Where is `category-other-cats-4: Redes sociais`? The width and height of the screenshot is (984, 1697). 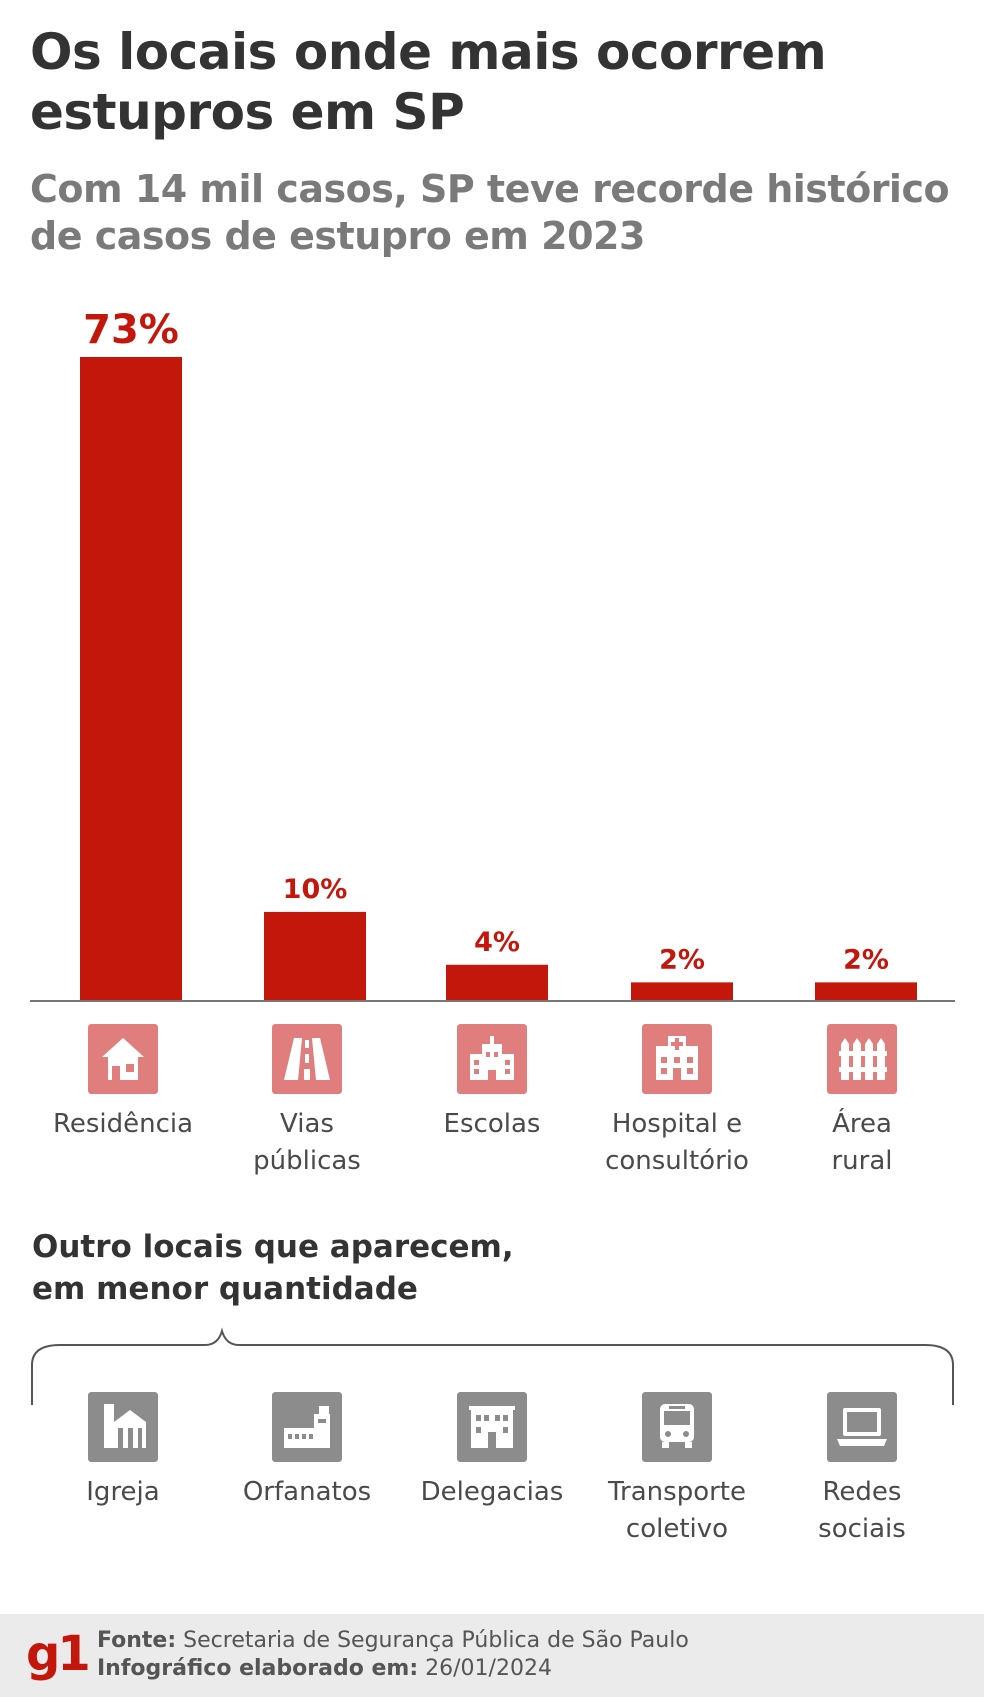 category-other-cats-4: Redes sociais is located at coordinates (862, 1470).